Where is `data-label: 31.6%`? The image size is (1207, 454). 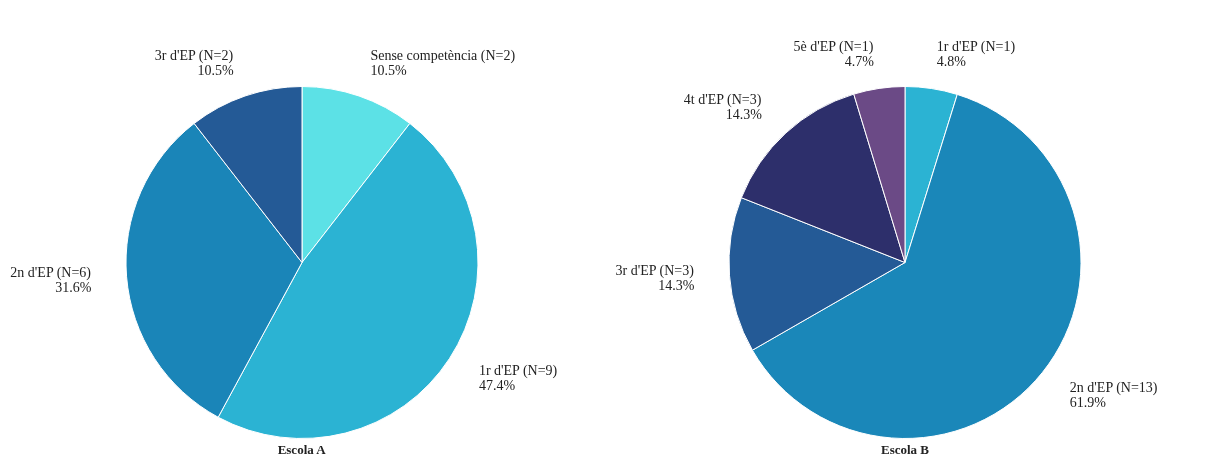 data-label: 31.6% is located at coordinates (73, 287).